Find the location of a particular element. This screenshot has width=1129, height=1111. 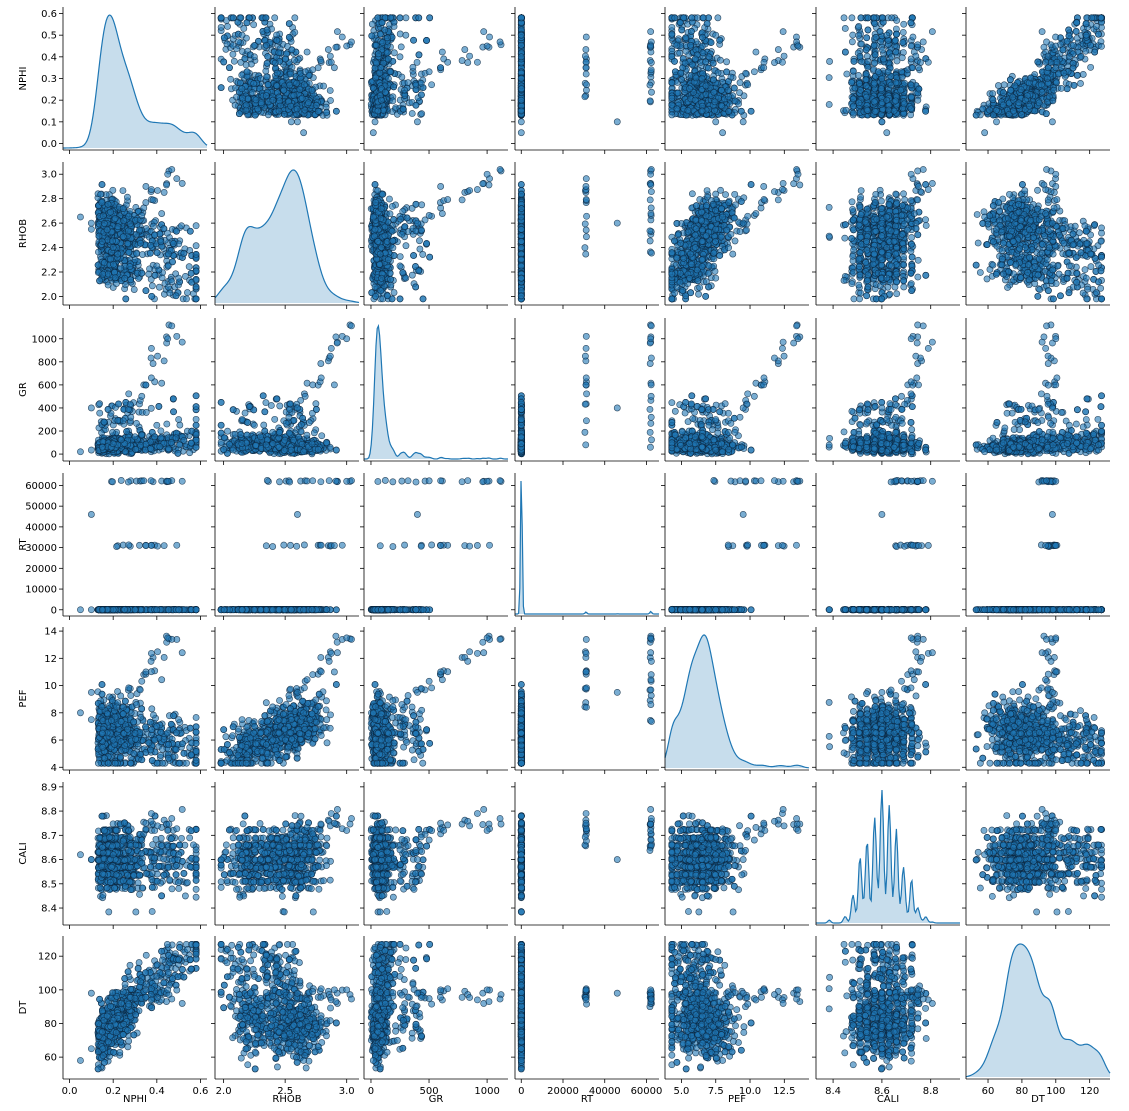

panel-NPHI-vs-RHOB is located at coordinates (285, 80).